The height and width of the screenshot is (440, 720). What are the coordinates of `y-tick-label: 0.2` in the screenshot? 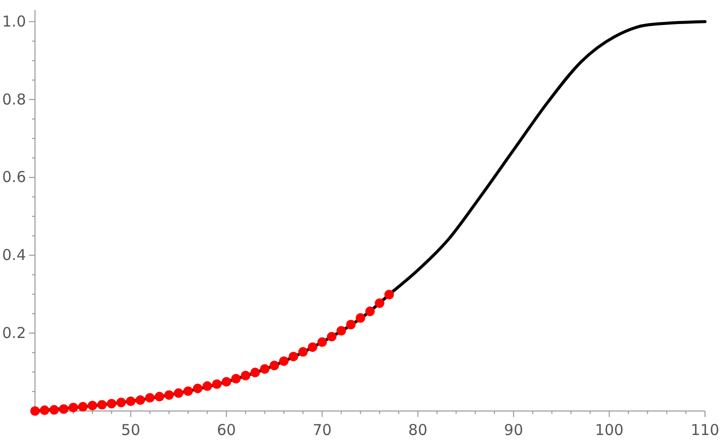 It's located at (14, 333).